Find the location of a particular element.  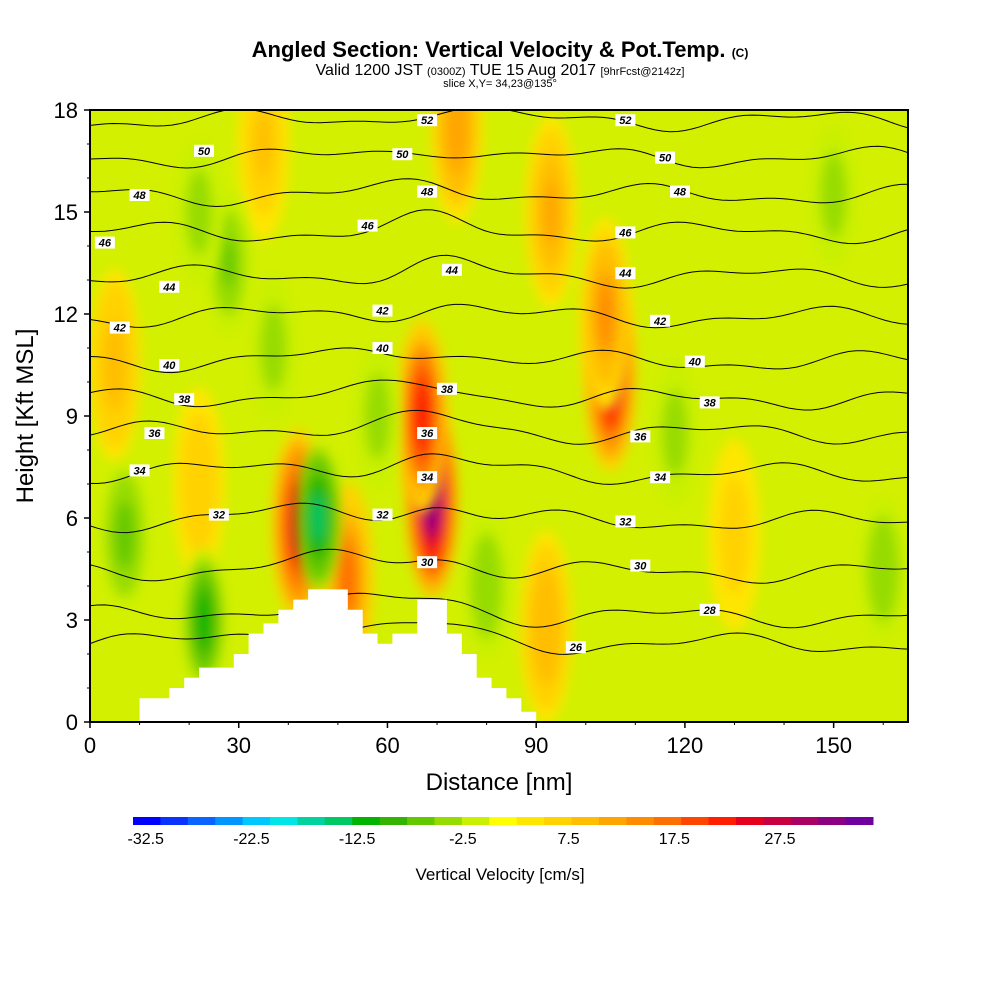

isentrope-label: 52 is located at coordinates (625, 120).